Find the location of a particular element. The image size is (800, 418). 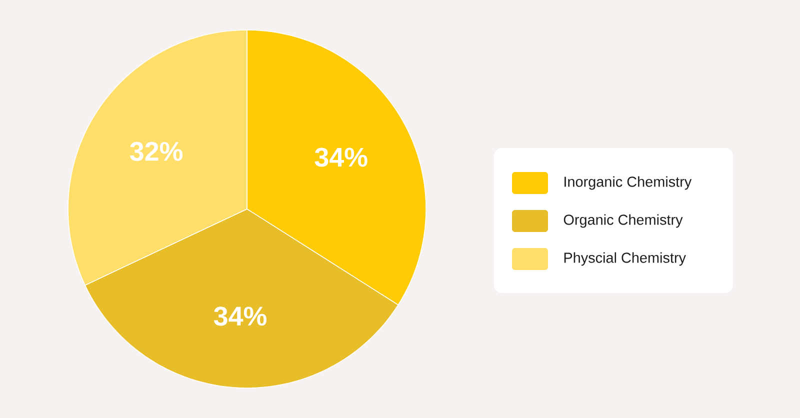

legend-label: Physcial Chemistry is located at coordinates (625, 259).